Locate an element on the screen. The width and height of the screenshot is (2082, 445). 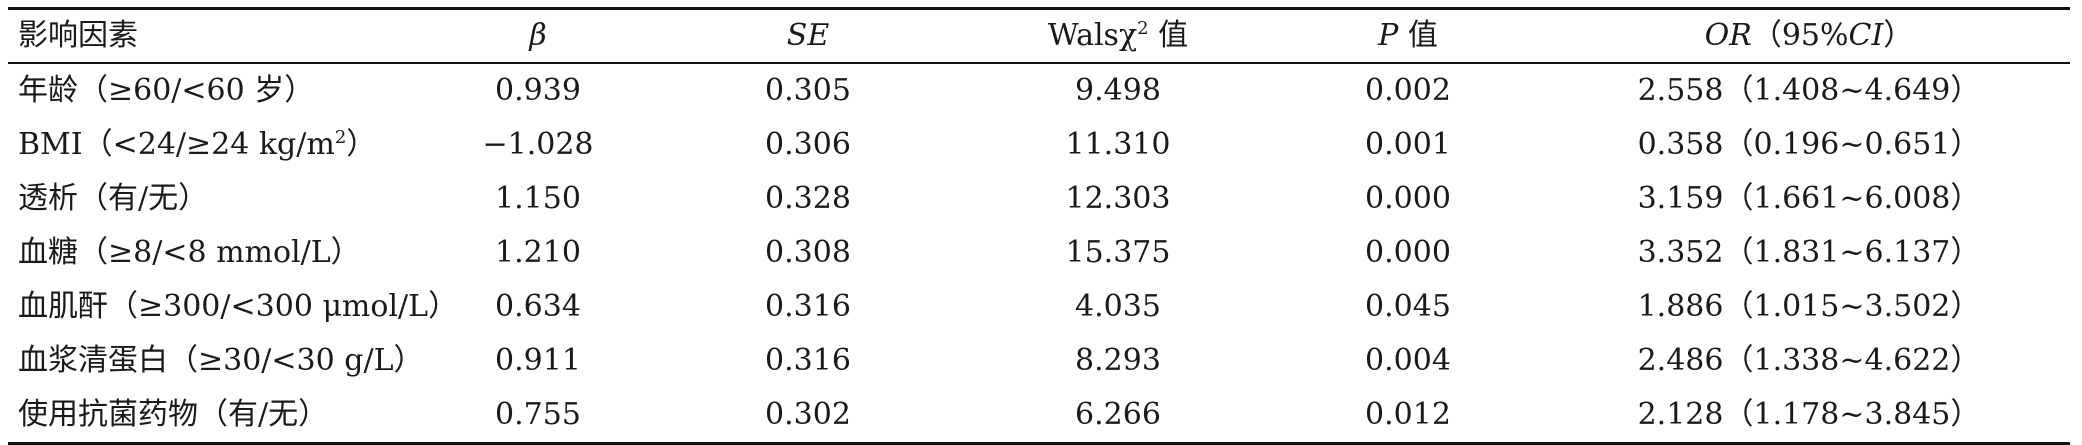
cell-factor: BMI（<24/≥24 kg/m2） is located at coordinates (218, 145).